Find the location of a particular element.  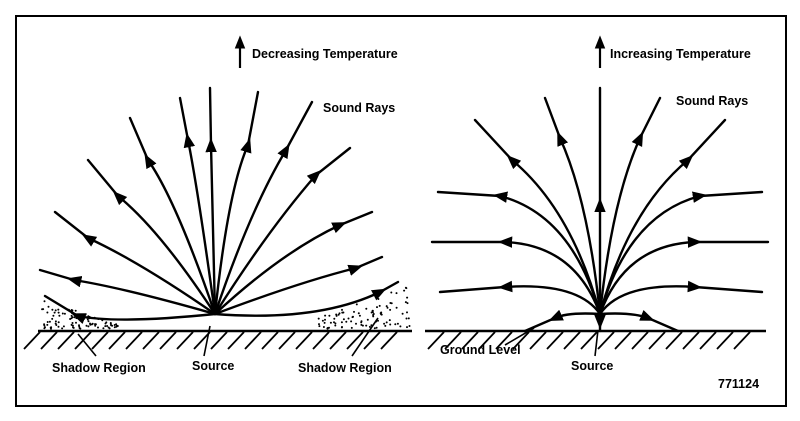

ray-right-l3 is located at coordinates (519, 253).